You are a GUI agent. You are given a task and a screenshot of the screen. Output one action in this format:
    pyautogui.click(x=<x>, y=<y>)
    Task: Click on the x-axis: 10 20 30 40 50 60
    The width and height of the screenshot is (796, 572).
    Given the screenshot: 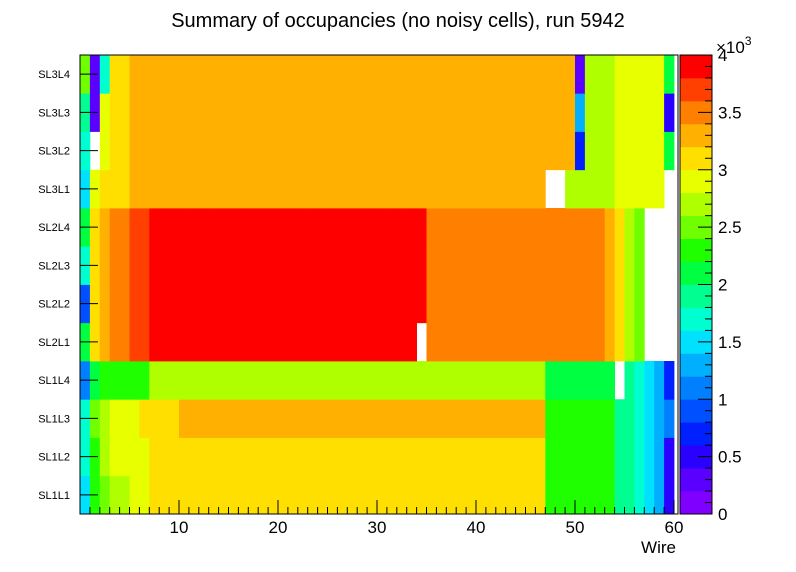 What is the action you would take?
    pyautogui.click(x=386, y=518)
    